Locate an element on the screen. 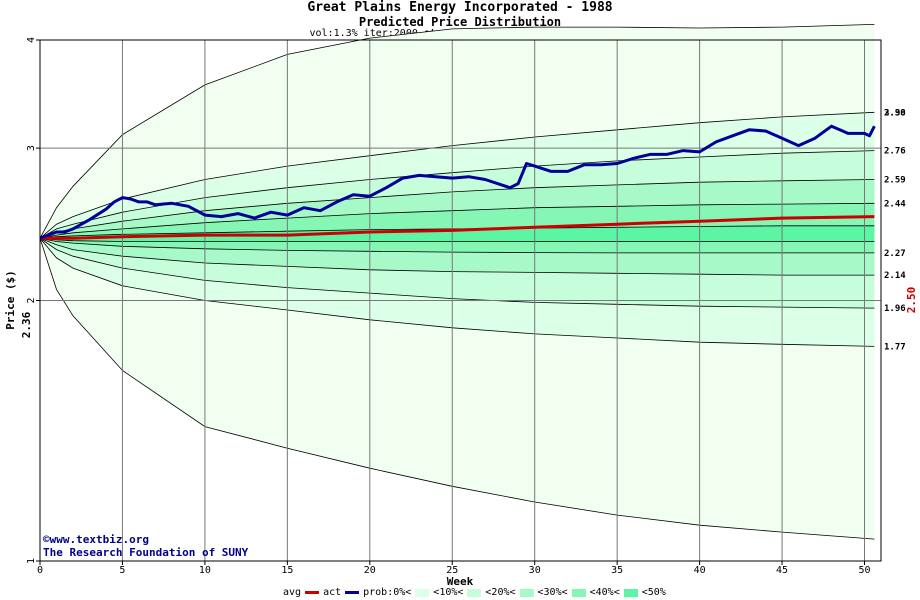 The width and height of the screenshot is (920, 600). right-value-label: 3.30 is located at coordinates (895, 113).